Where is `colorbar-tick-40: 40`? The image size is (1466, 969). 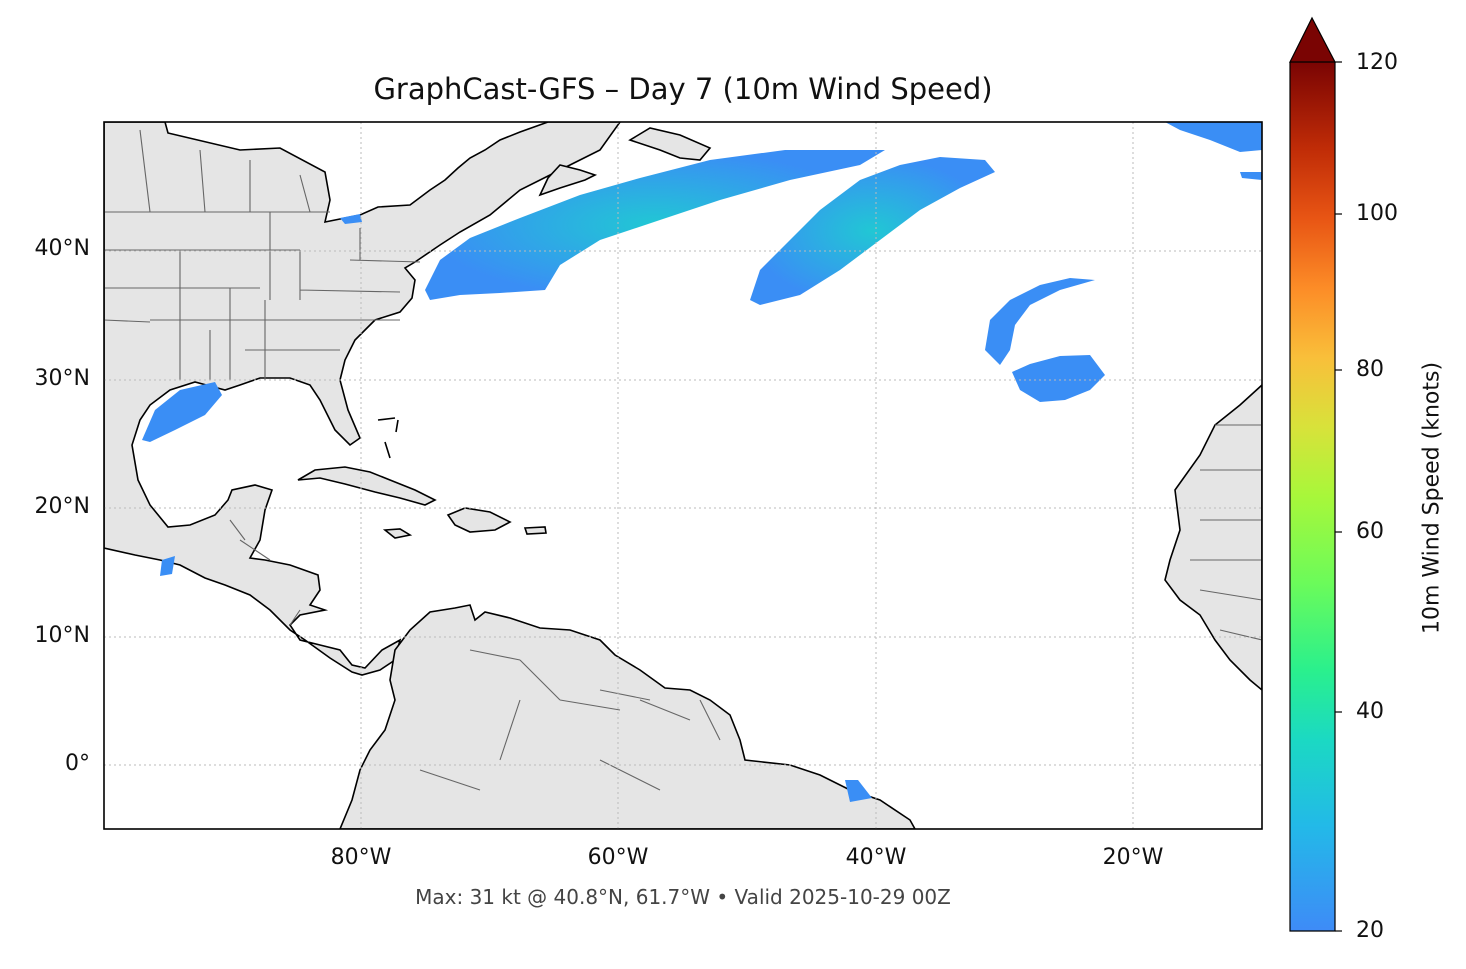
colorbar-tick-40: 40 is located at coordinates (1370, 711).